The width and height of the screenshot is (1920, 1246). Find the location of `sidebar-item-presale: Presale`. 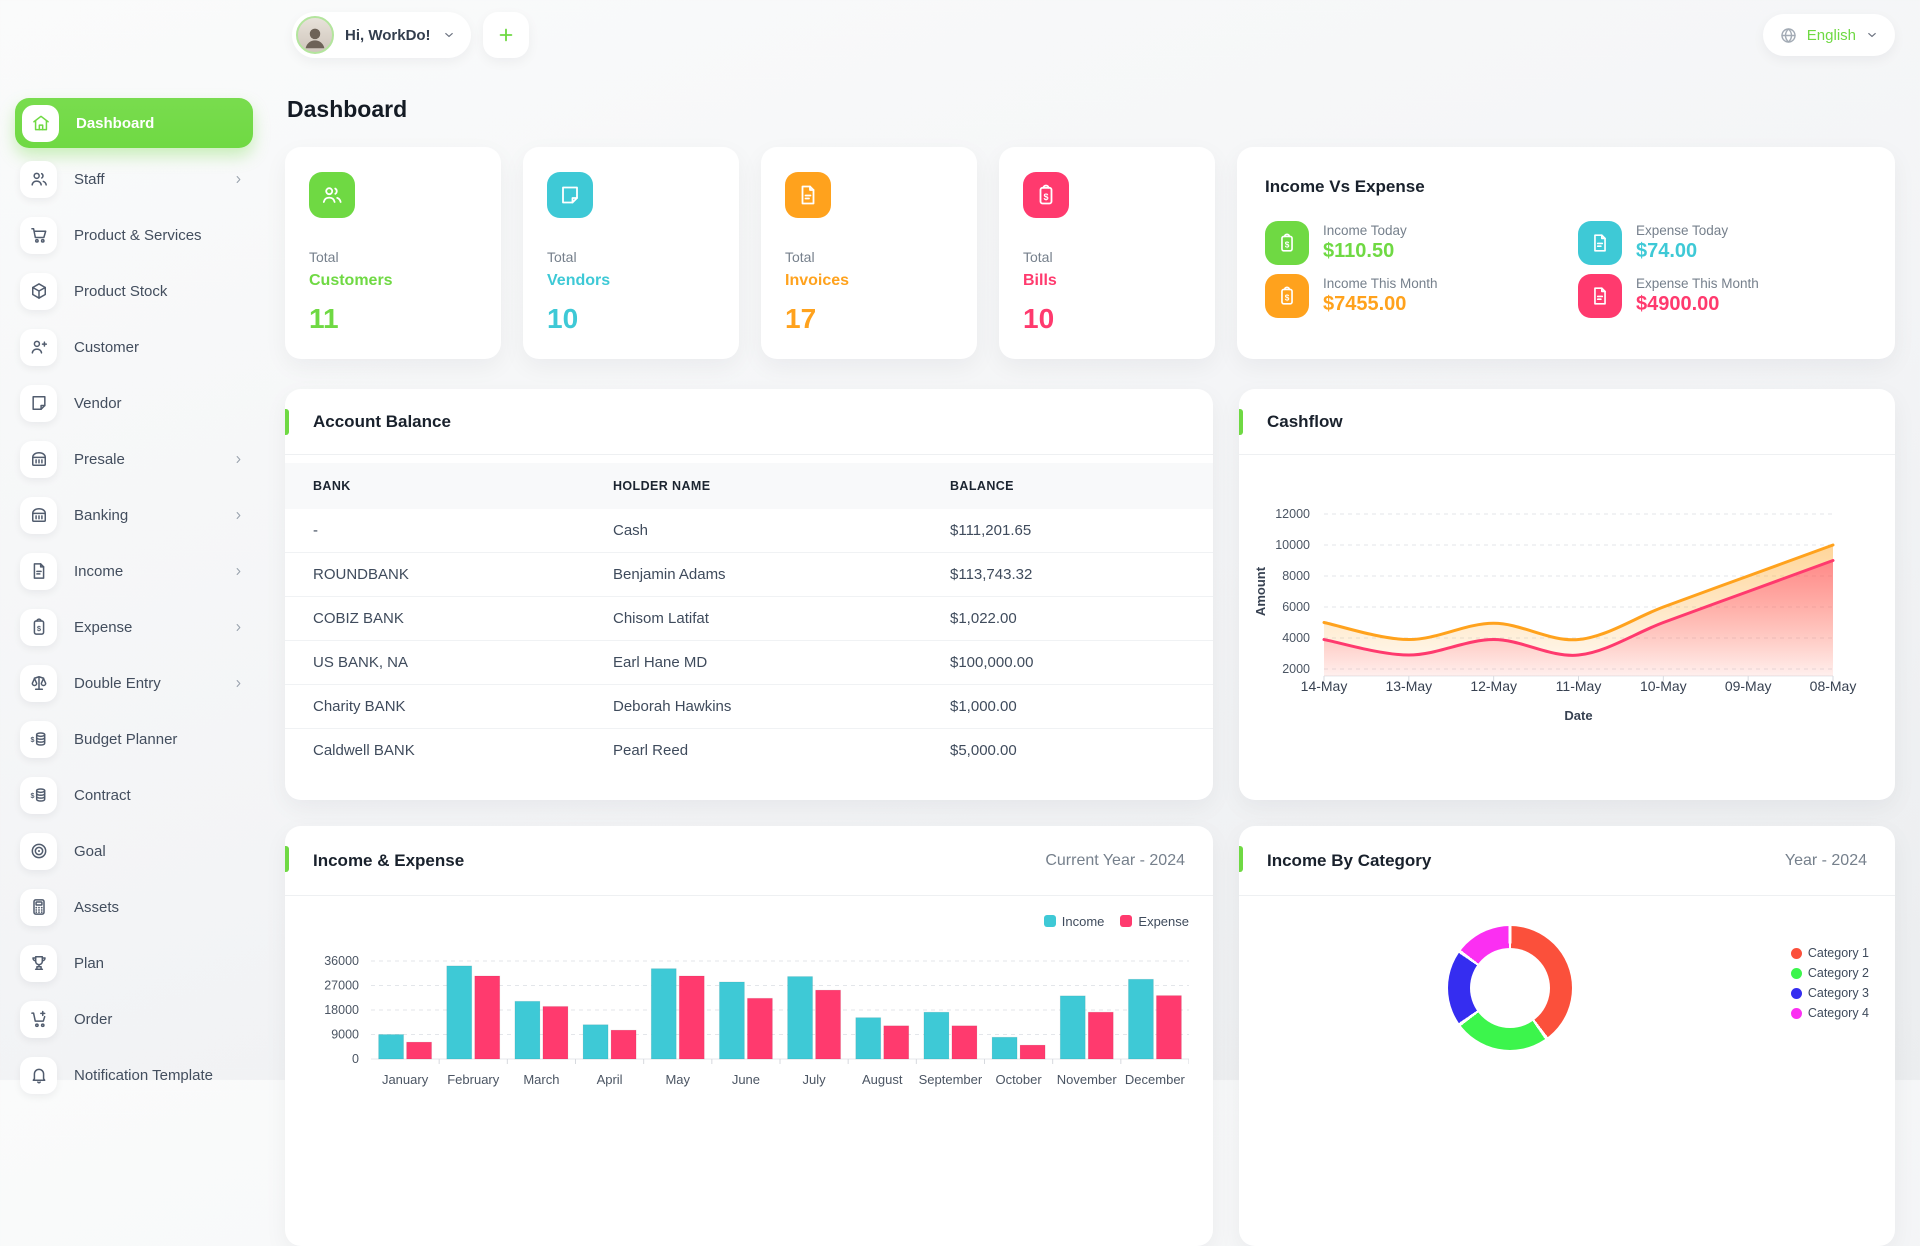

sidebar-item-presale: Presale is located at coordinates (134, 459).